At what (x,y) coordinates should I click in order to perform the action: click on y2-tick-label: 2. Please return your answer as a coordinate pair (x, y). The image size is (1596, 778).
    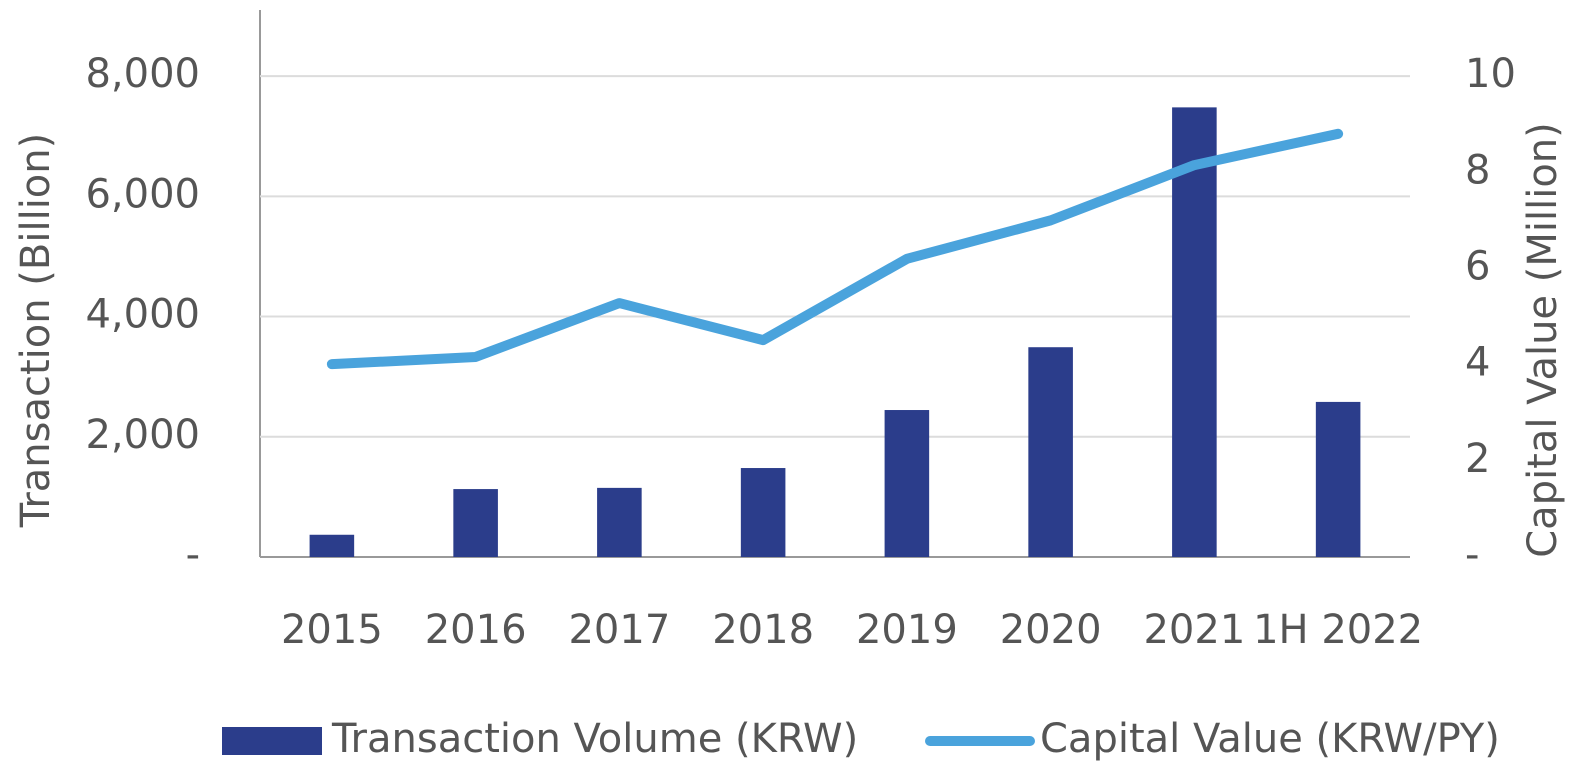
    Looking at the image, I should click on (1477, 459).